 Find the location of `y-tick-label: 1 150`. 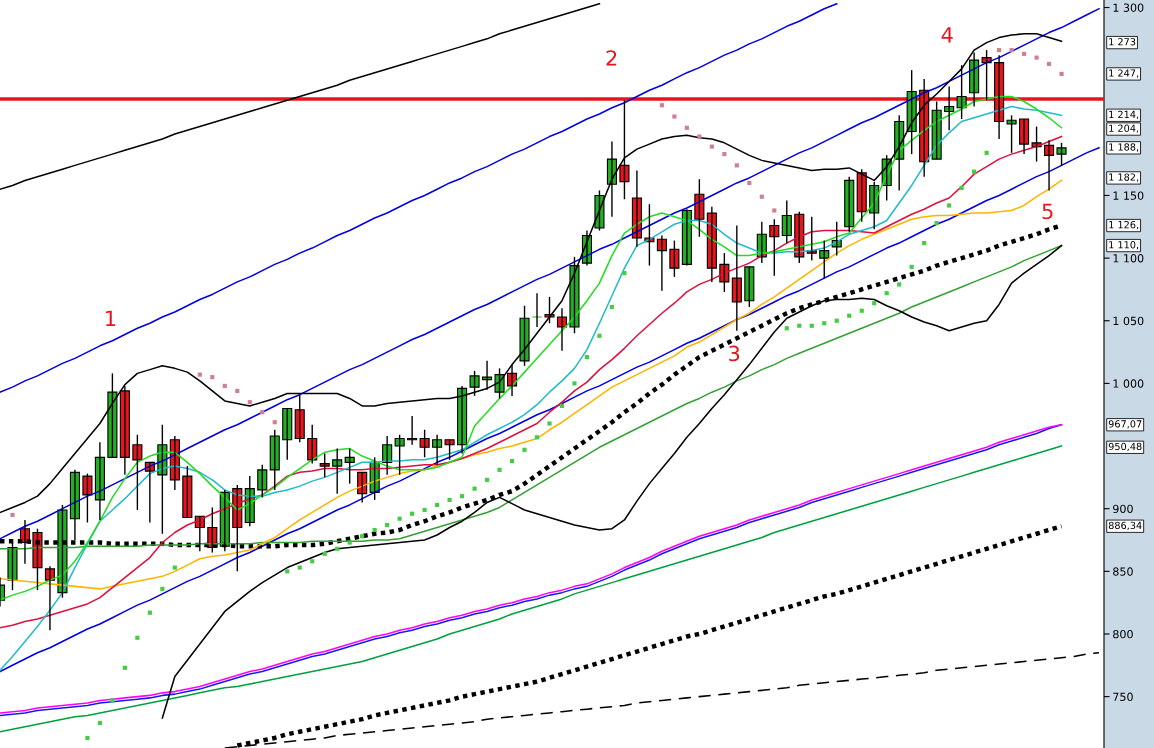

y-tick-label: 1 150 is located at coordinates (1128, 195).